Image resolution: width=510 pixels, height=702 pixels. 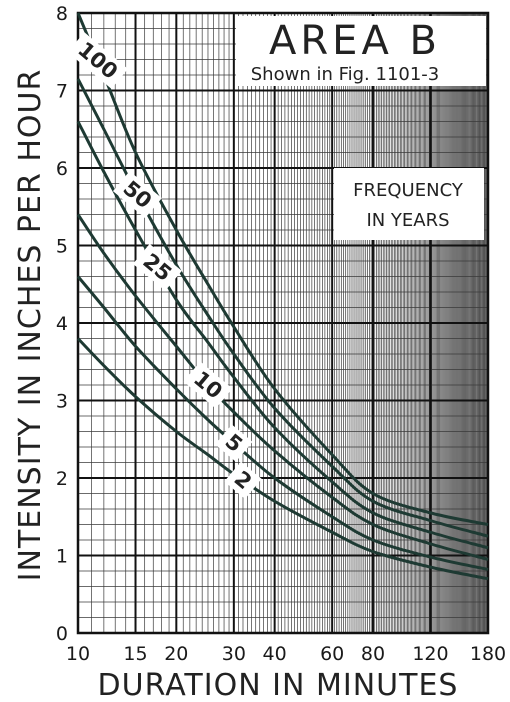 I want to click on x-tick-label: 180, so click(x=488, y=654).